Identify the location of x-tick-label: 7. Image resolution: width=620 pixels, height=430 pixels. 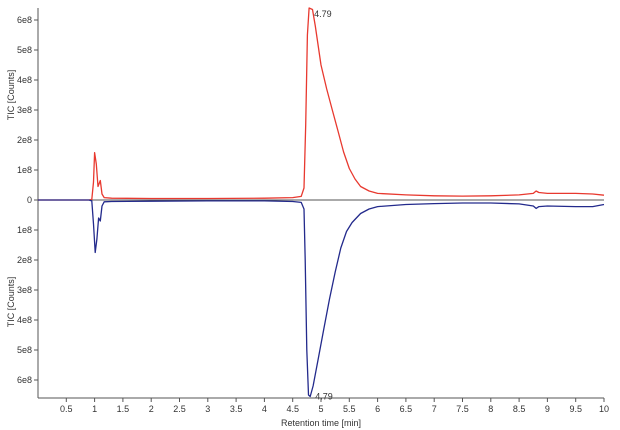
(434, 409).